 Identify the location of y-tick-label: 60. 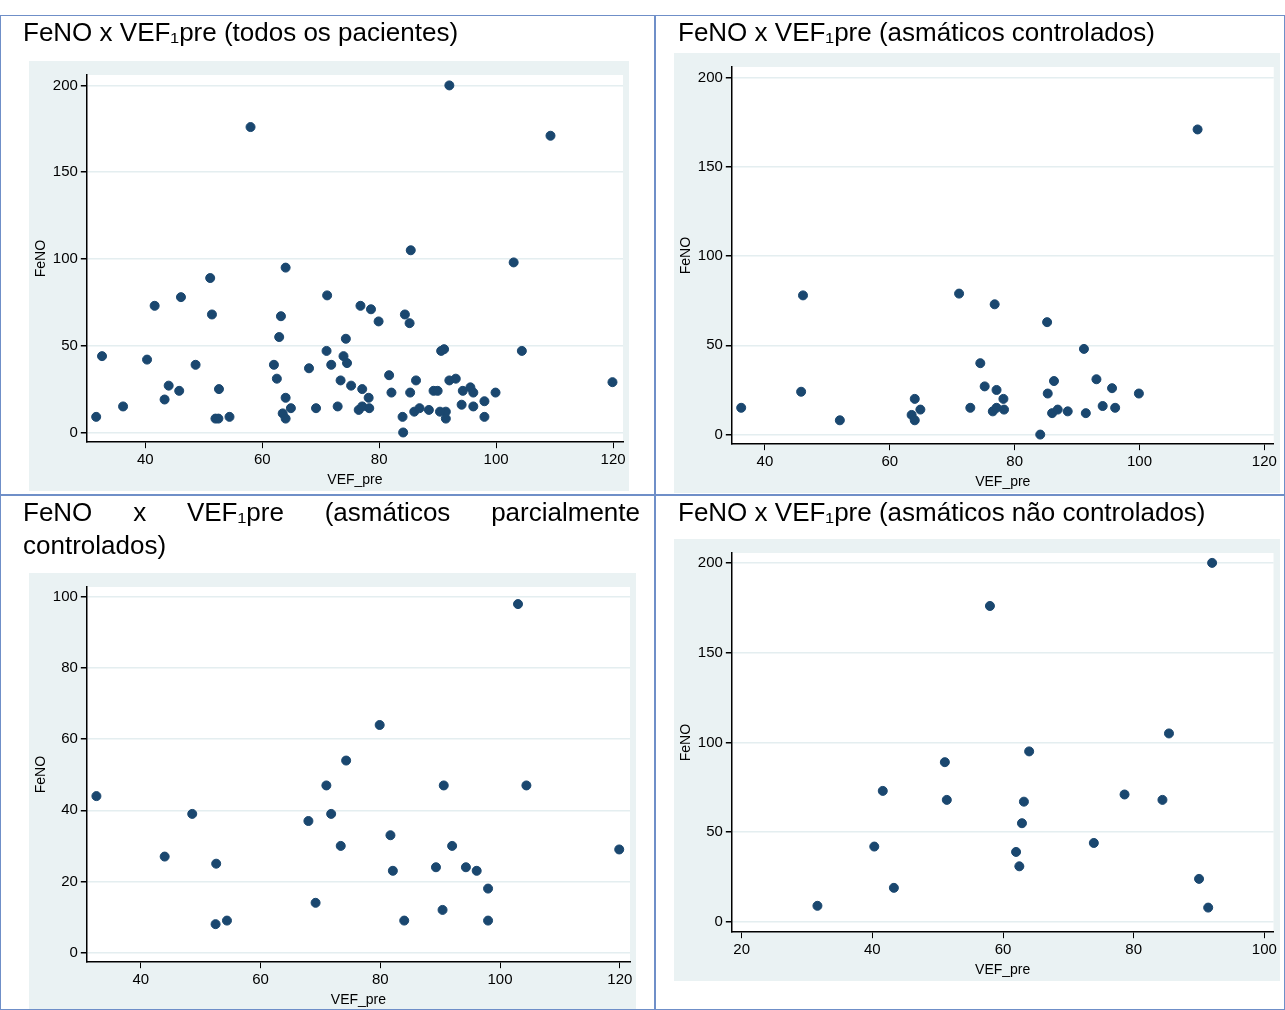
(69, 738).